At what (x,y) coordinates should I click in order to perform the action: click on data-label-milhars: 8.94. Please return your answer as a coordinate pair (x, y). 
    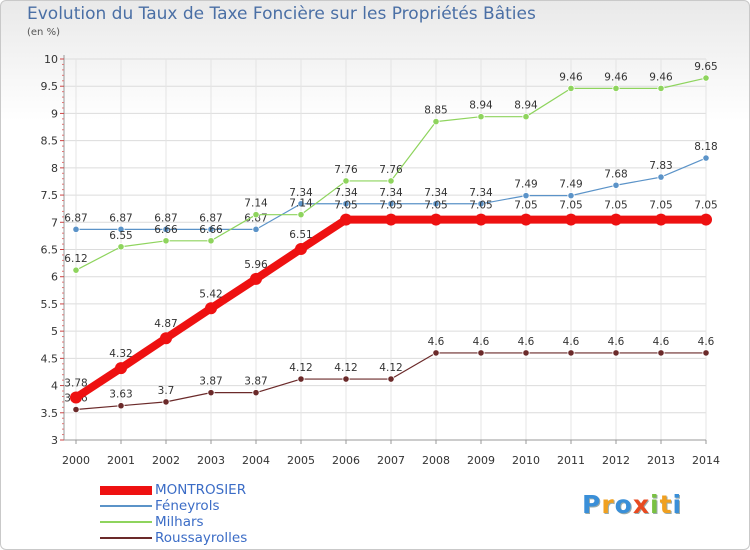
    Looking at the image, I should click on (526, 106).